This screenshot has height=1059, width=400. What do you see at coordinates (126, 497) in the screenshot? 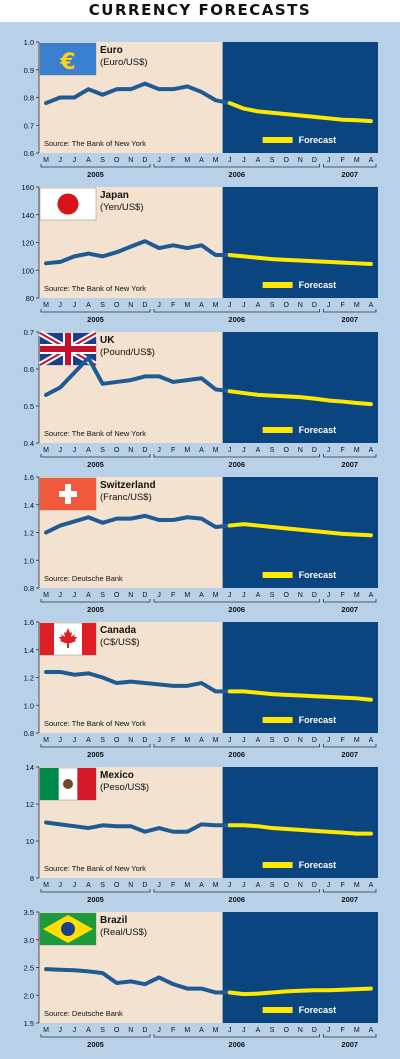
I see `chart-subtitle: (Franc/US$)` at bounding box center [126, 497].